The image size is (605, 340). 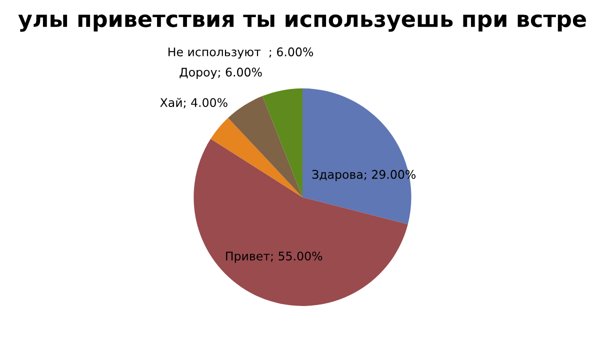 What do you see at coordinates (337, 176) in the screenshot?
I see `slice-label: Здарова` at bounding box center [337, 176].